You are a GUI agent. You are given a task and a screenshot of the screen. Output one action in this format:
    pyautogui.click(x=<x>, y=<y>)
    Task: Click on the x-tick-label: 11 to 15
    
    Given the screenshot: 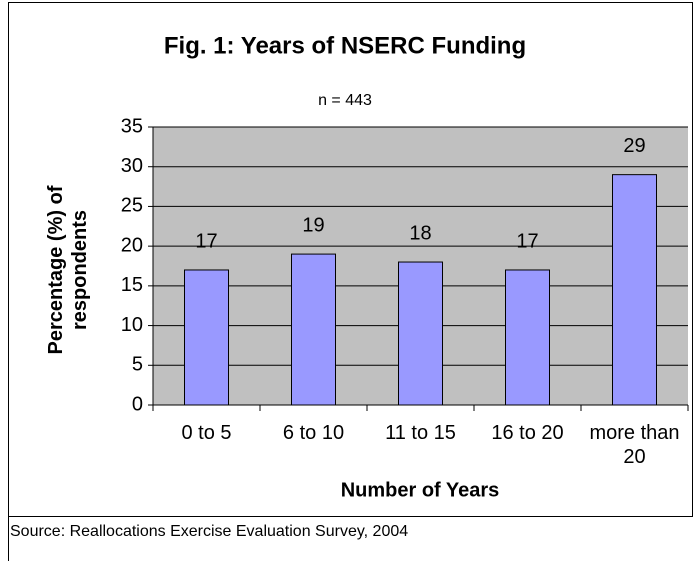 What is the action you would take?
    pyautogui.click(x=420, y=433)
    